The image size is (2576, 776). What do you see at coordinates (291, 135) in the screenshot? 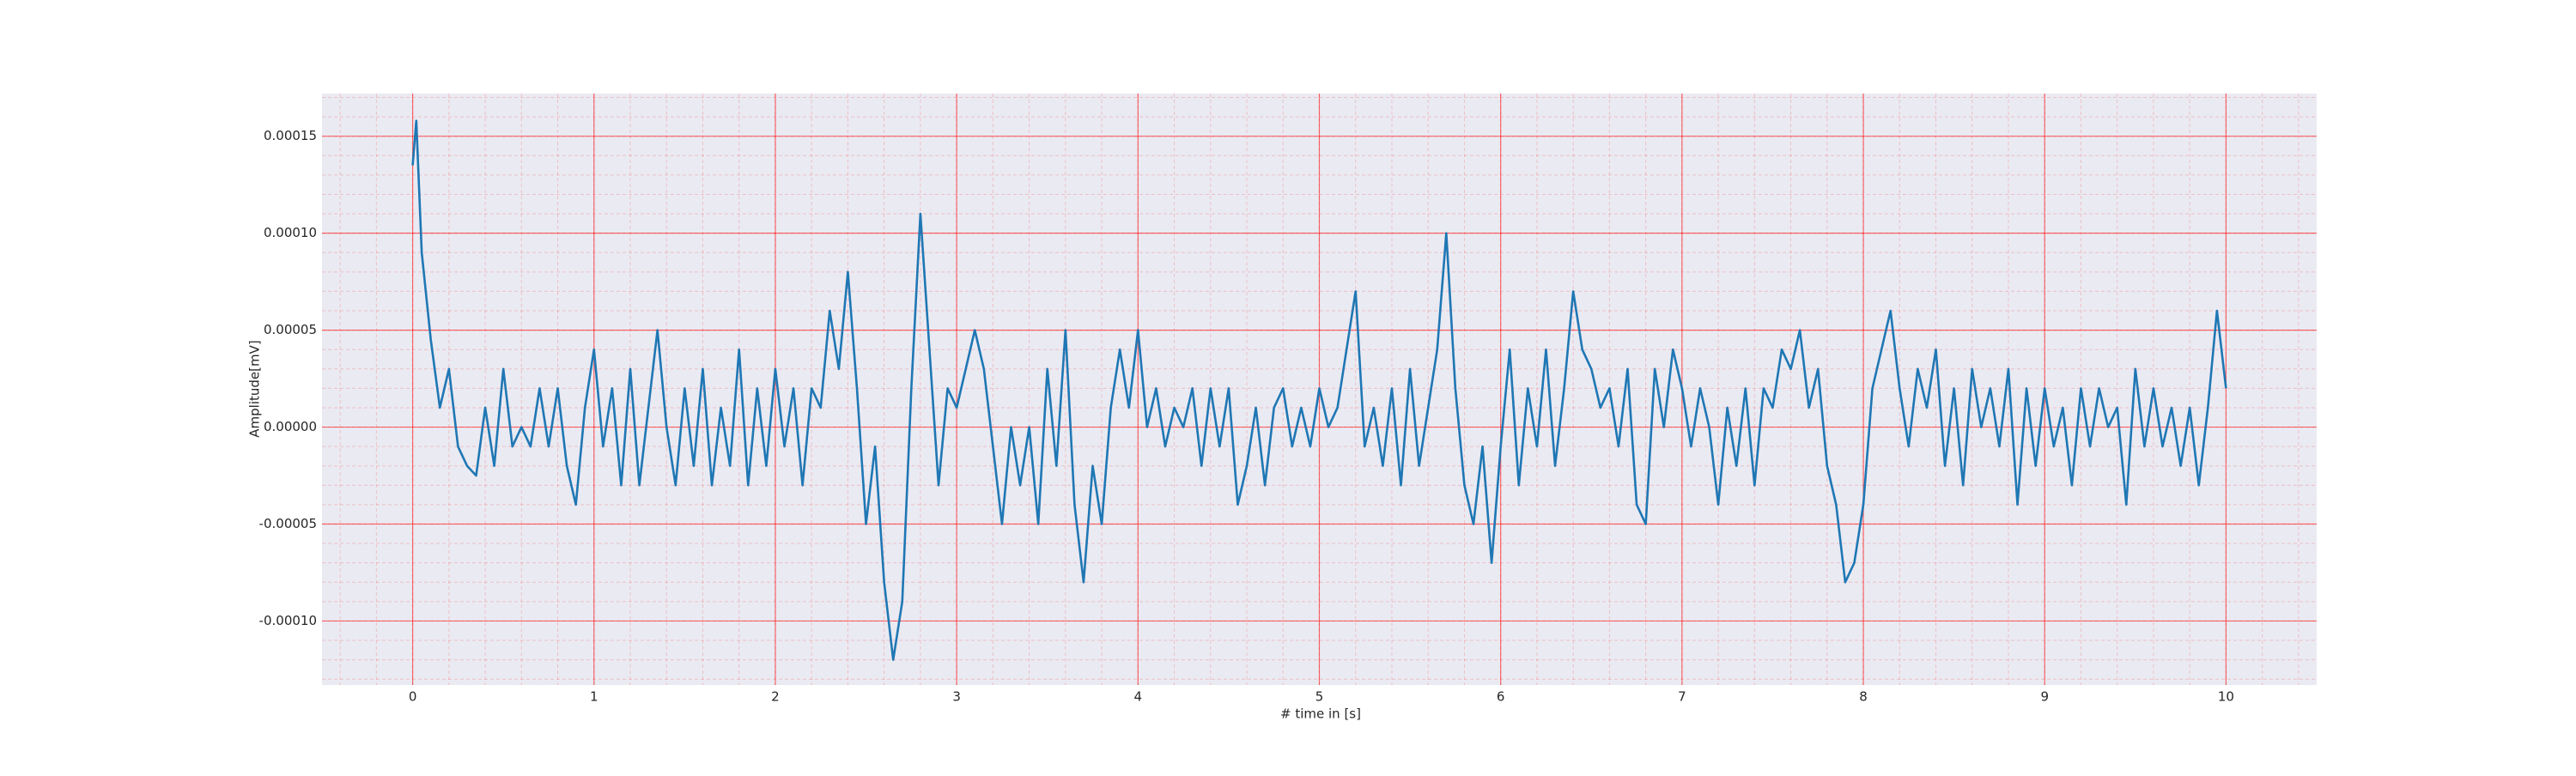
I see `y-tick-label: 0.00015` at bounding box center [291, 135].